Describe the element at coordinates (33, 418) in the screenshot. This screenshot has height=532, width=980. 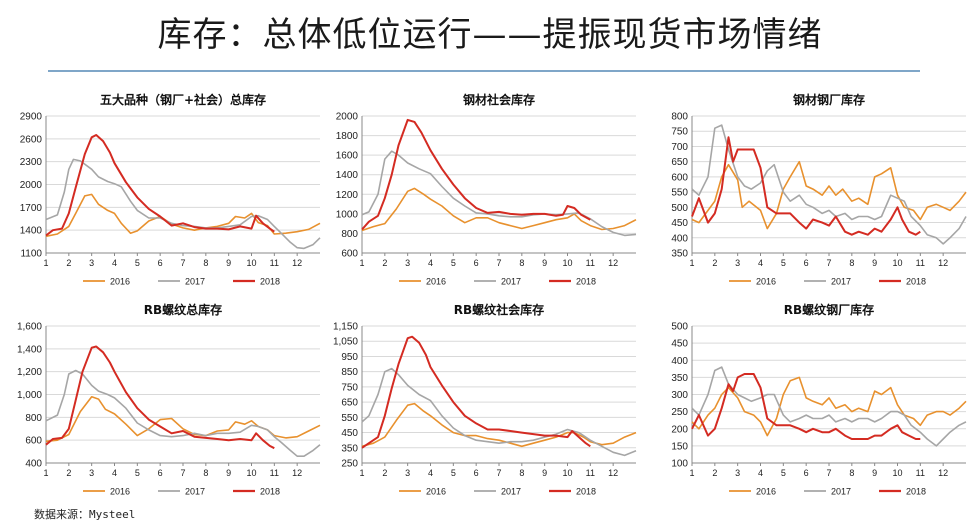
I see `y-tick-label: 800` at that location.